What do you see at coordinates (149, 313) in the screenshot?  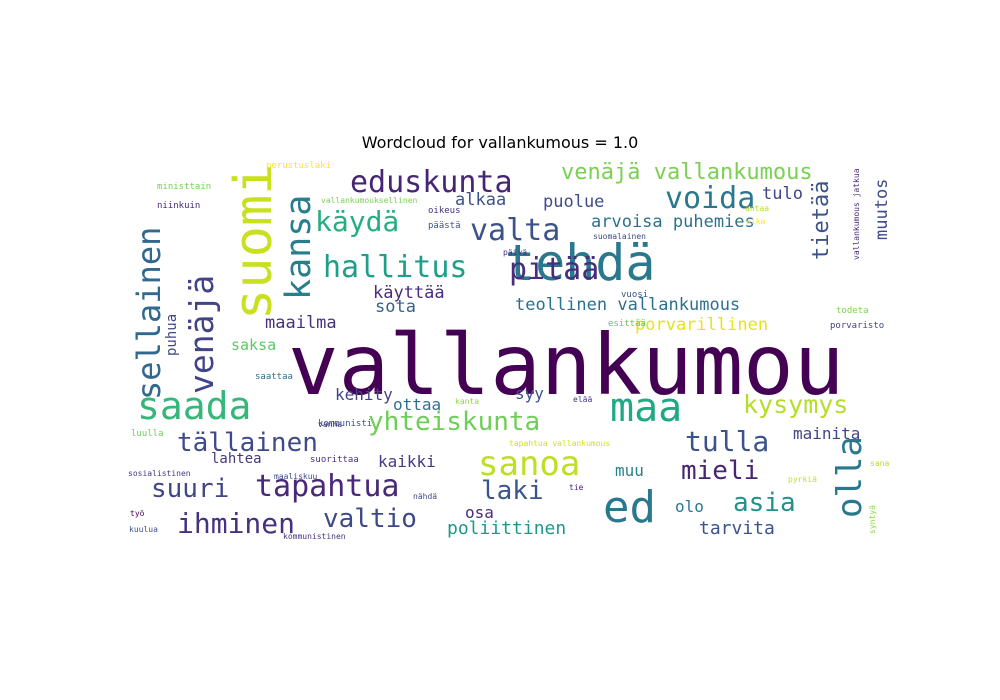 I see `word-sellainen: sellainen` at bounding box center [149, 313].